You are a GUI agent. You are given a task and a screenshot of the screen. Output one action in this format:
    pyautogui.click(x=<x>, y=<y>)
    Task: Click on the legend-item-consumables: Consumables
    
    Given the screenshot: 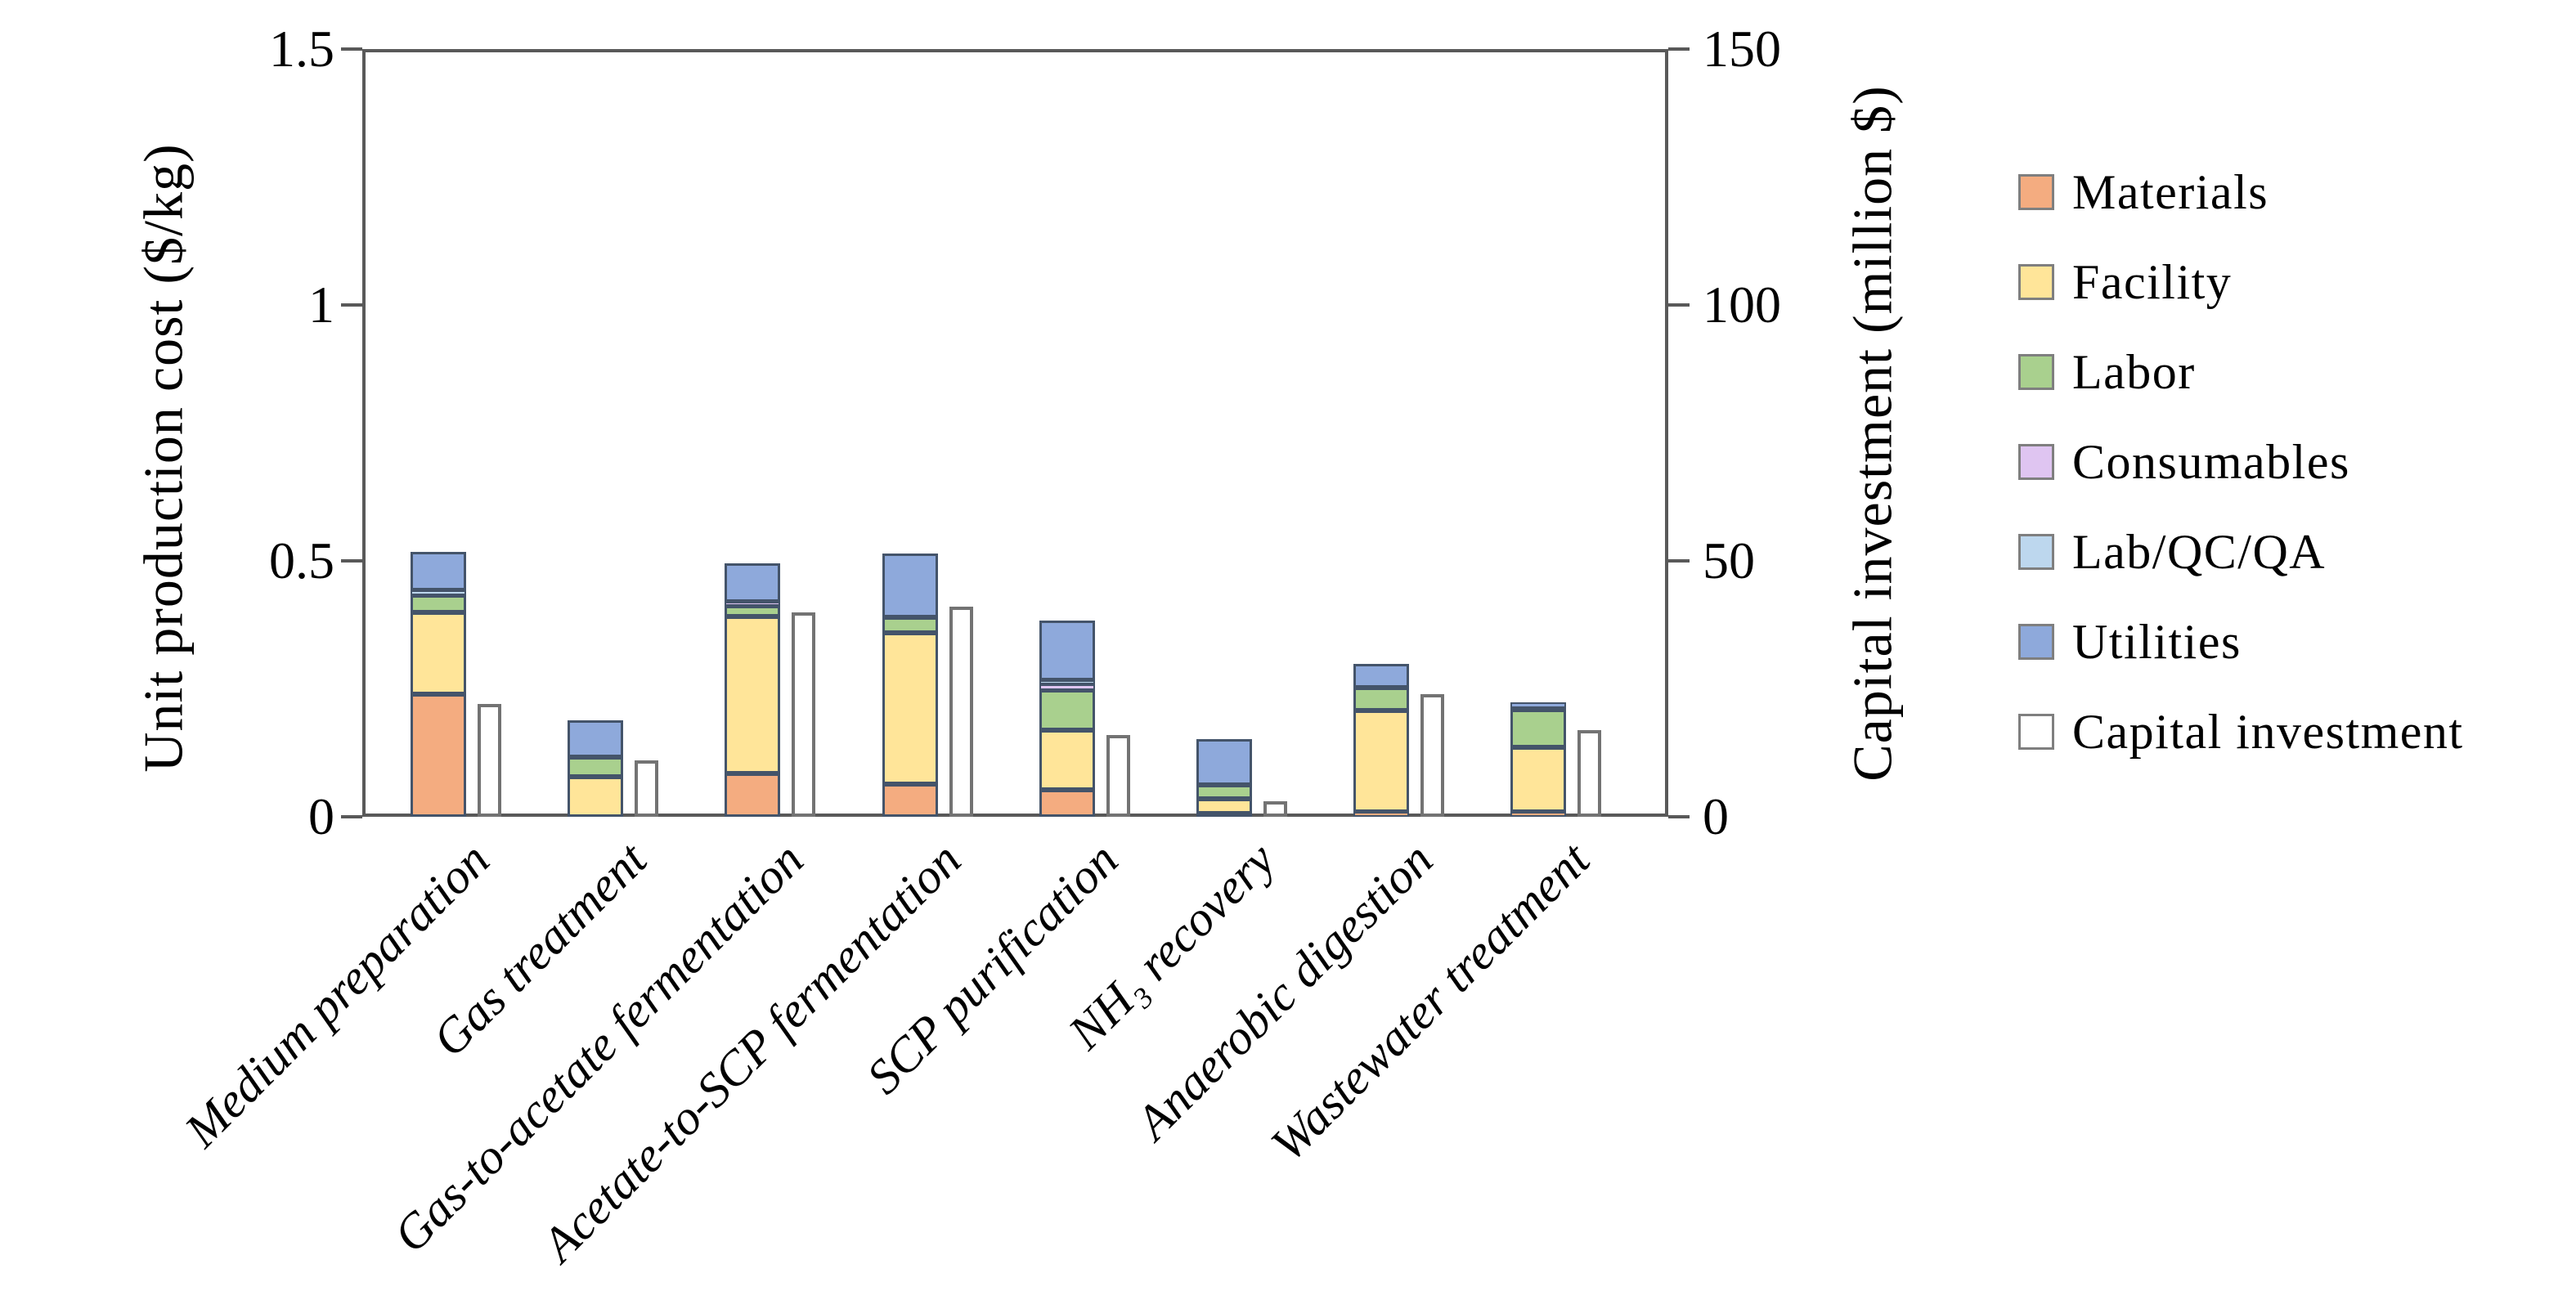 What is the action you would take?
    pyautogui.click(x=2184, y=462)
    